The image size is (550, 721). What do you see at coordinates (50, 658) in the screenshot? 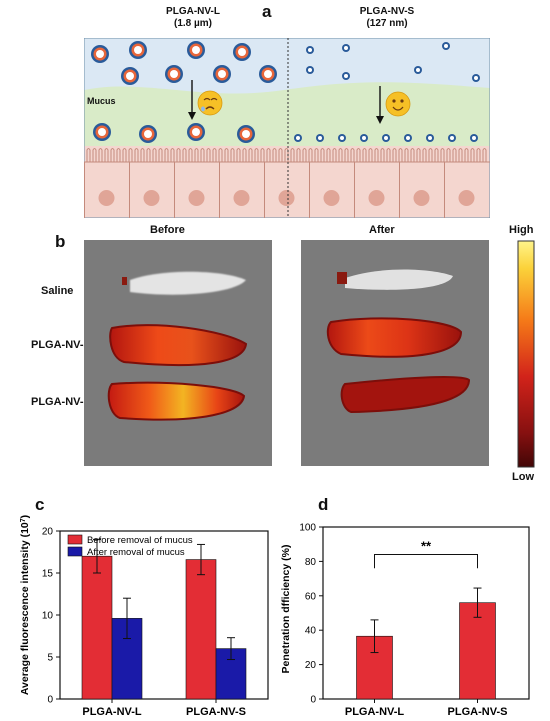
I see `y-tick-label: 5` at bounding box center [50, 658].